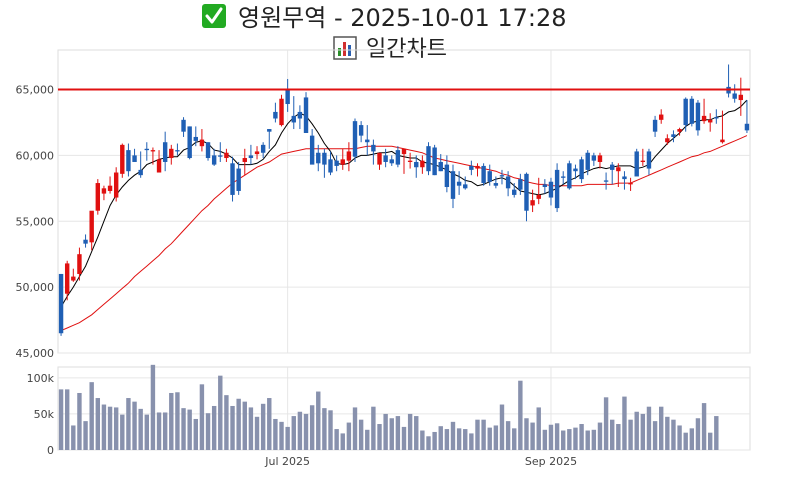  I want to click on x-tick-label: Sep 2025, so click(551, 461).